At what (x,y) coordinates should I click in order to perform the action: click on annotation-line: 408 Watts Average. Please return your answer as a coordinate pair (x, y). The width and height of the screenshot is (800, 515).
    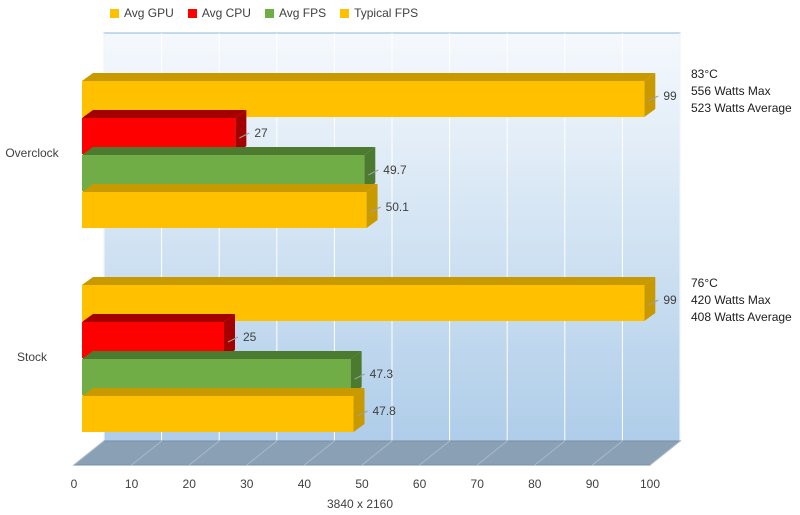
    Looking at the image, I should click on (741, 317).